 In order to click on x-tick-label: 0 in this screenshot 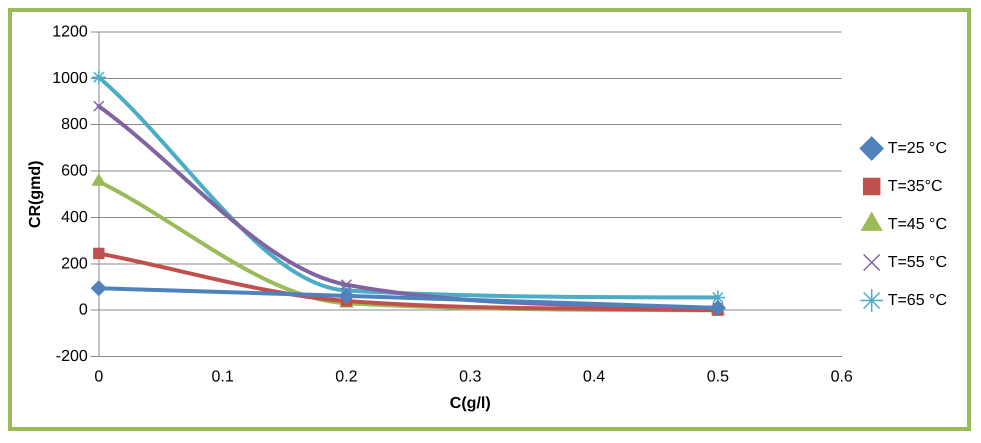, I will do `click(99, 377)`.